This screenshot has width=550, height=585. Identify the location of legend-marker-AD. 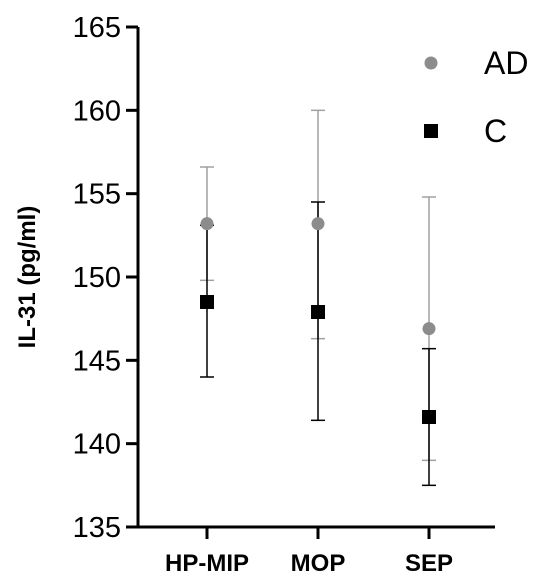
(431, 63).